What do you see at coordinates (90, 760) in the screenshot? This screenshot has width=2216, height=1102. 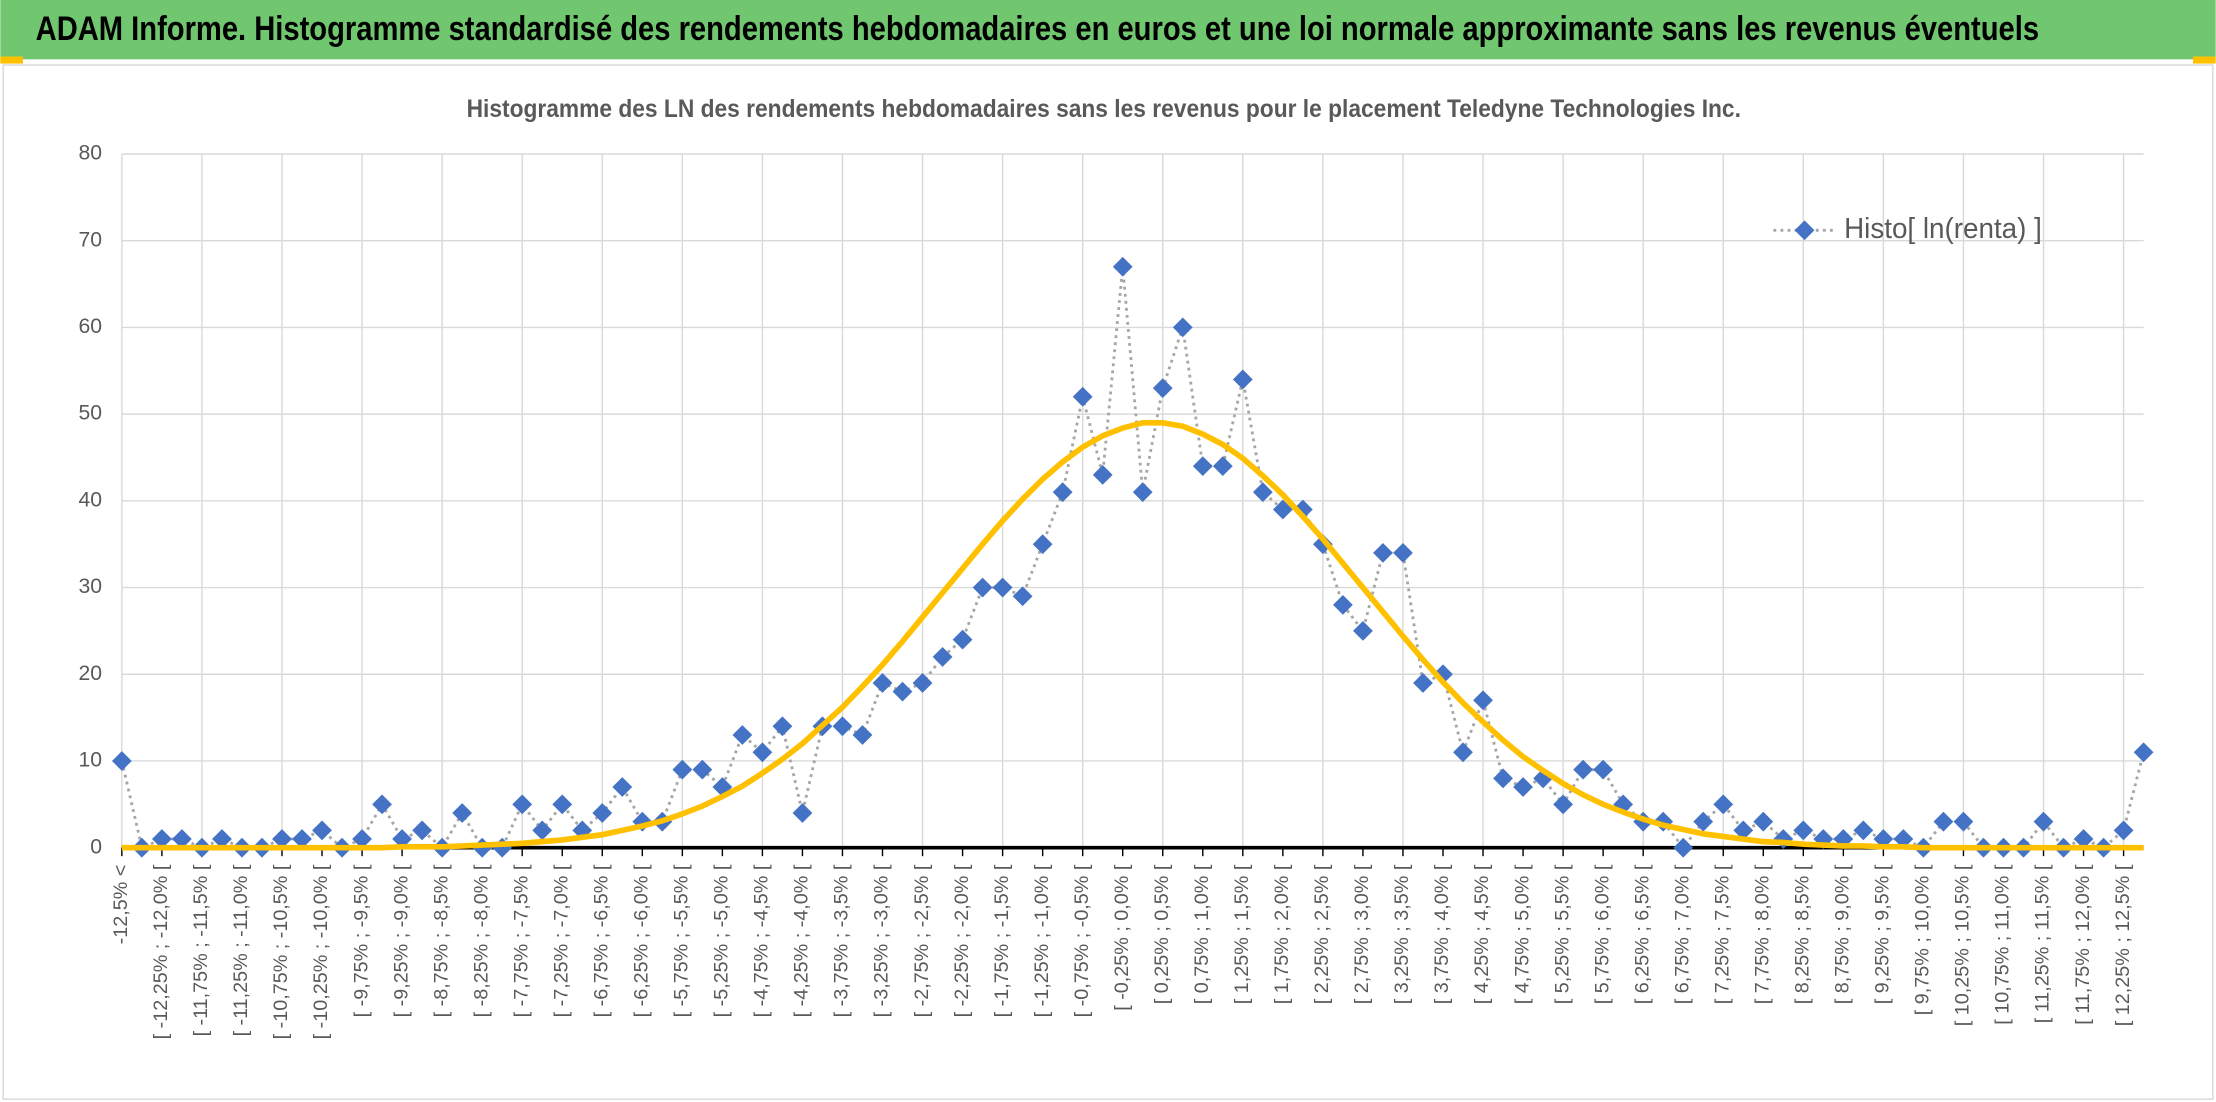 I see `y-tick-label: 10` at bounding box center [90, 760].